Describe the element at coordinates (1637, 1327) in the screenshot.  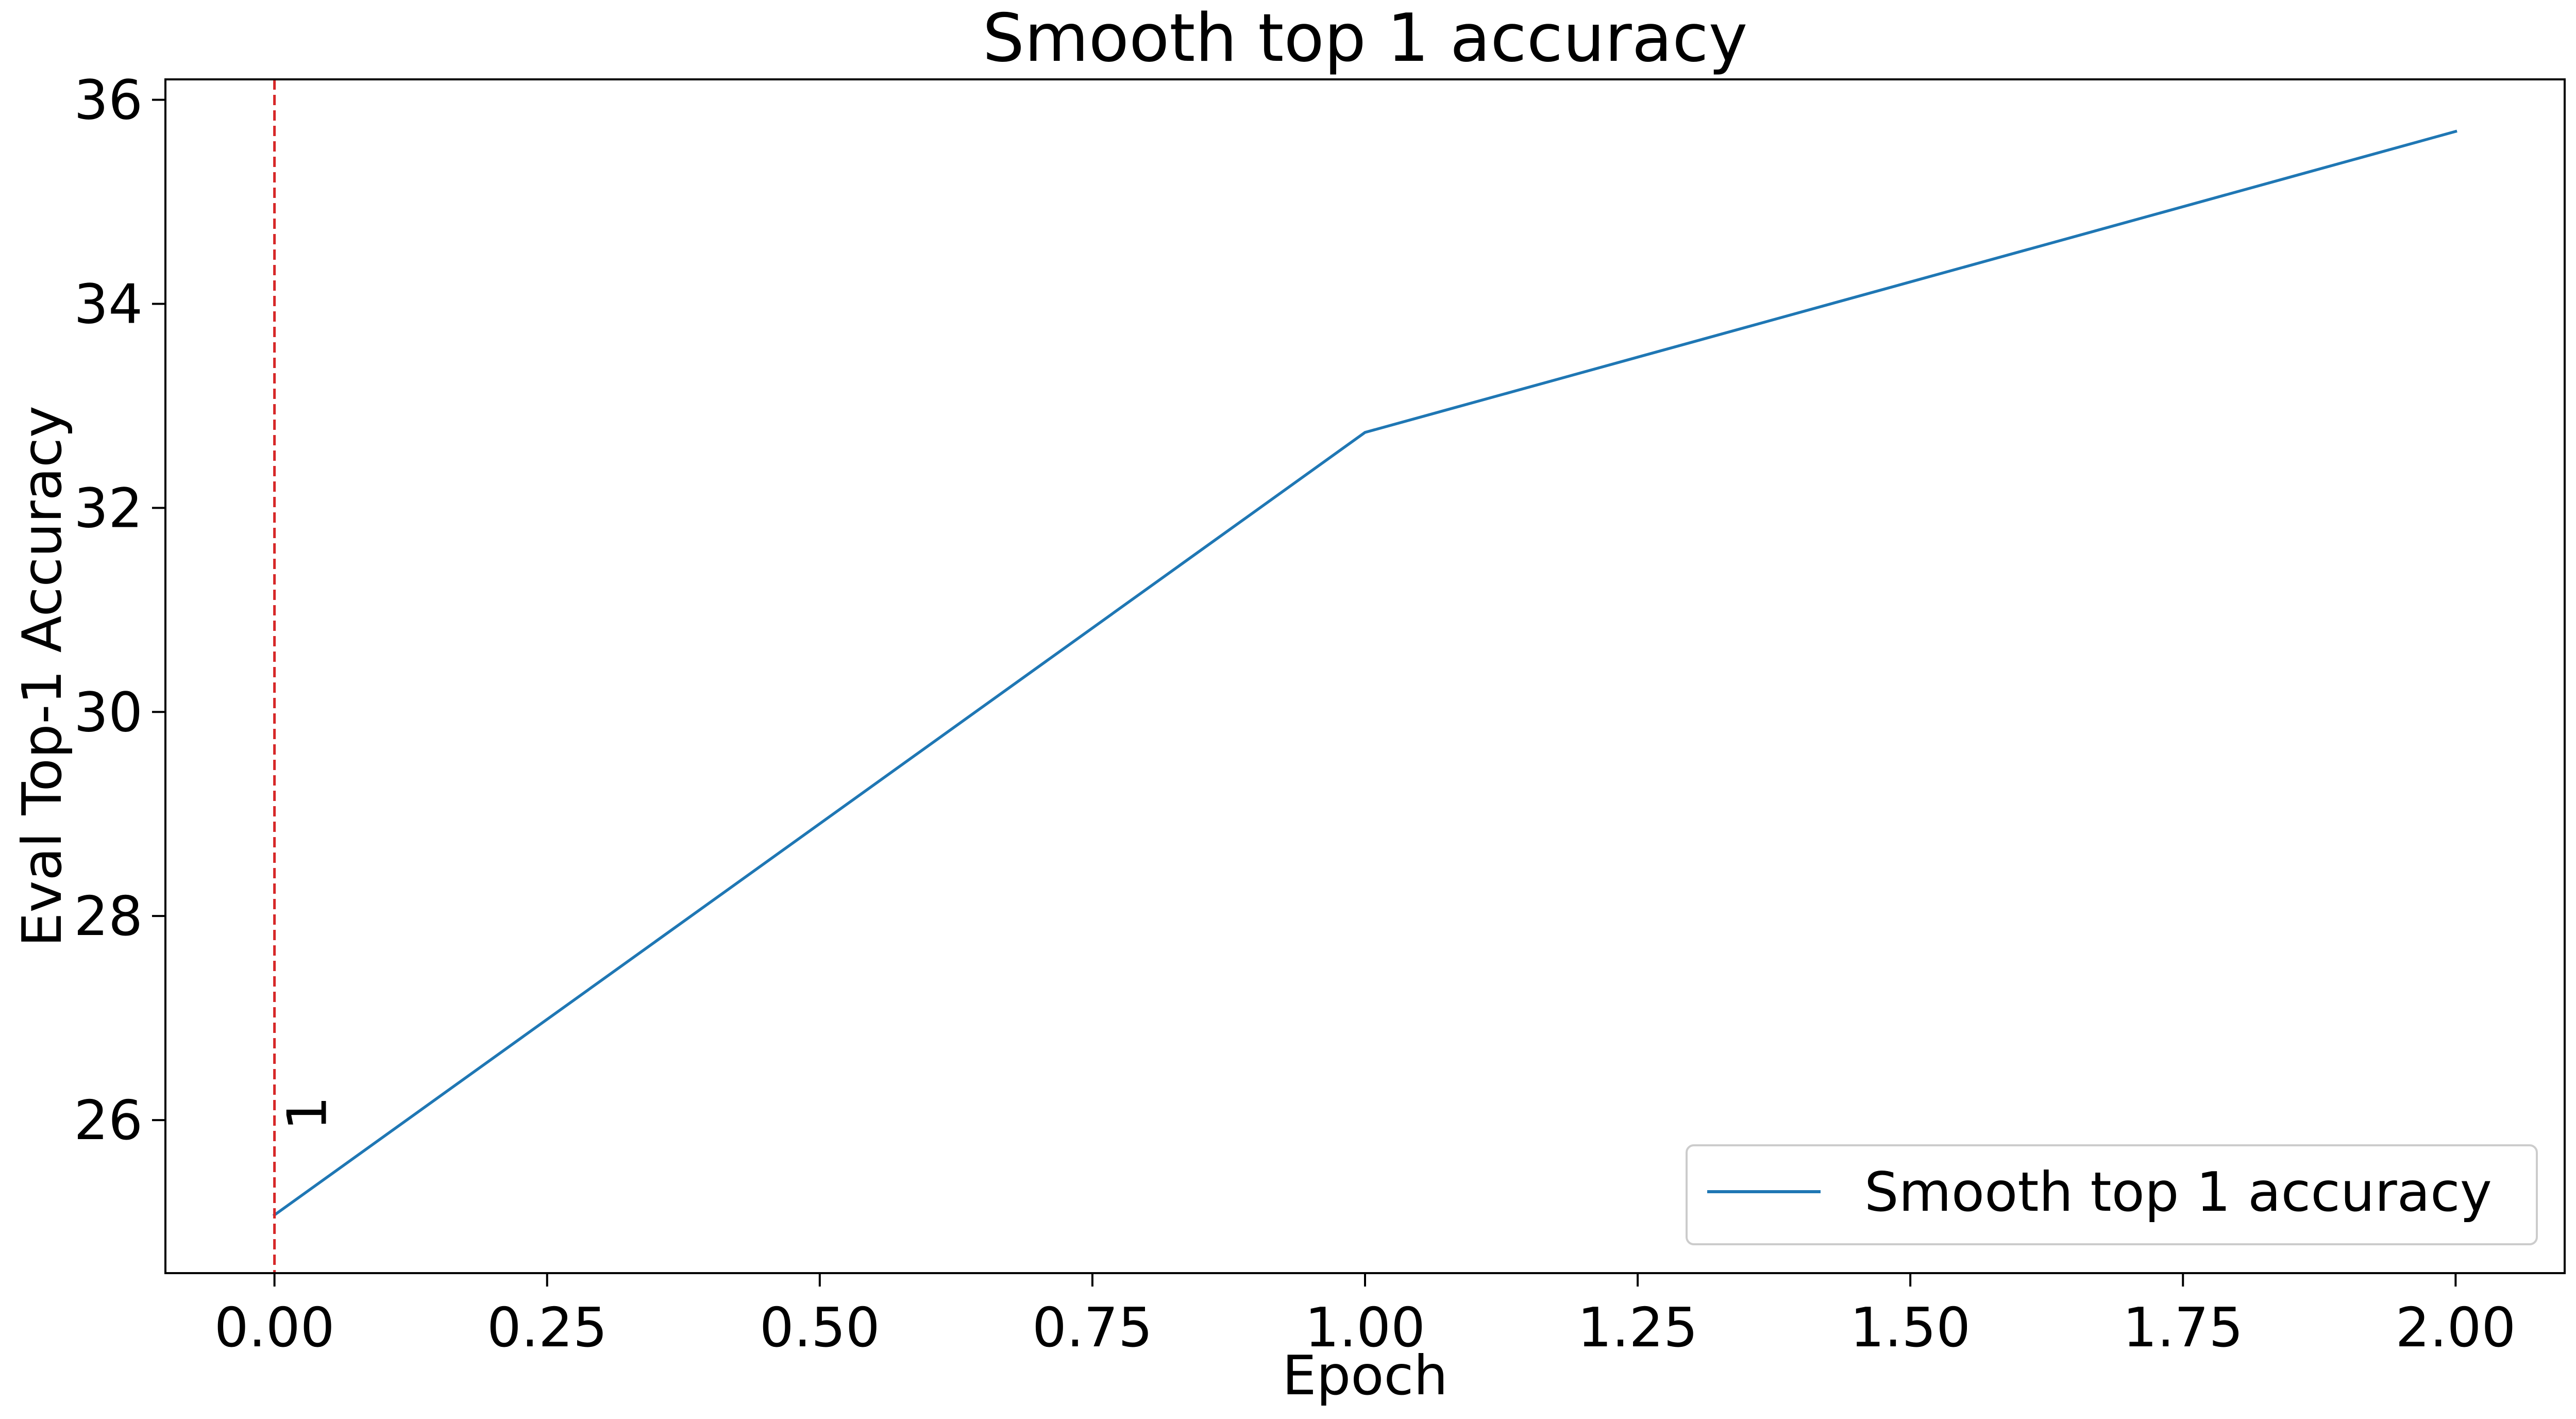
I see `x-tick-label: 1.25` at that location.